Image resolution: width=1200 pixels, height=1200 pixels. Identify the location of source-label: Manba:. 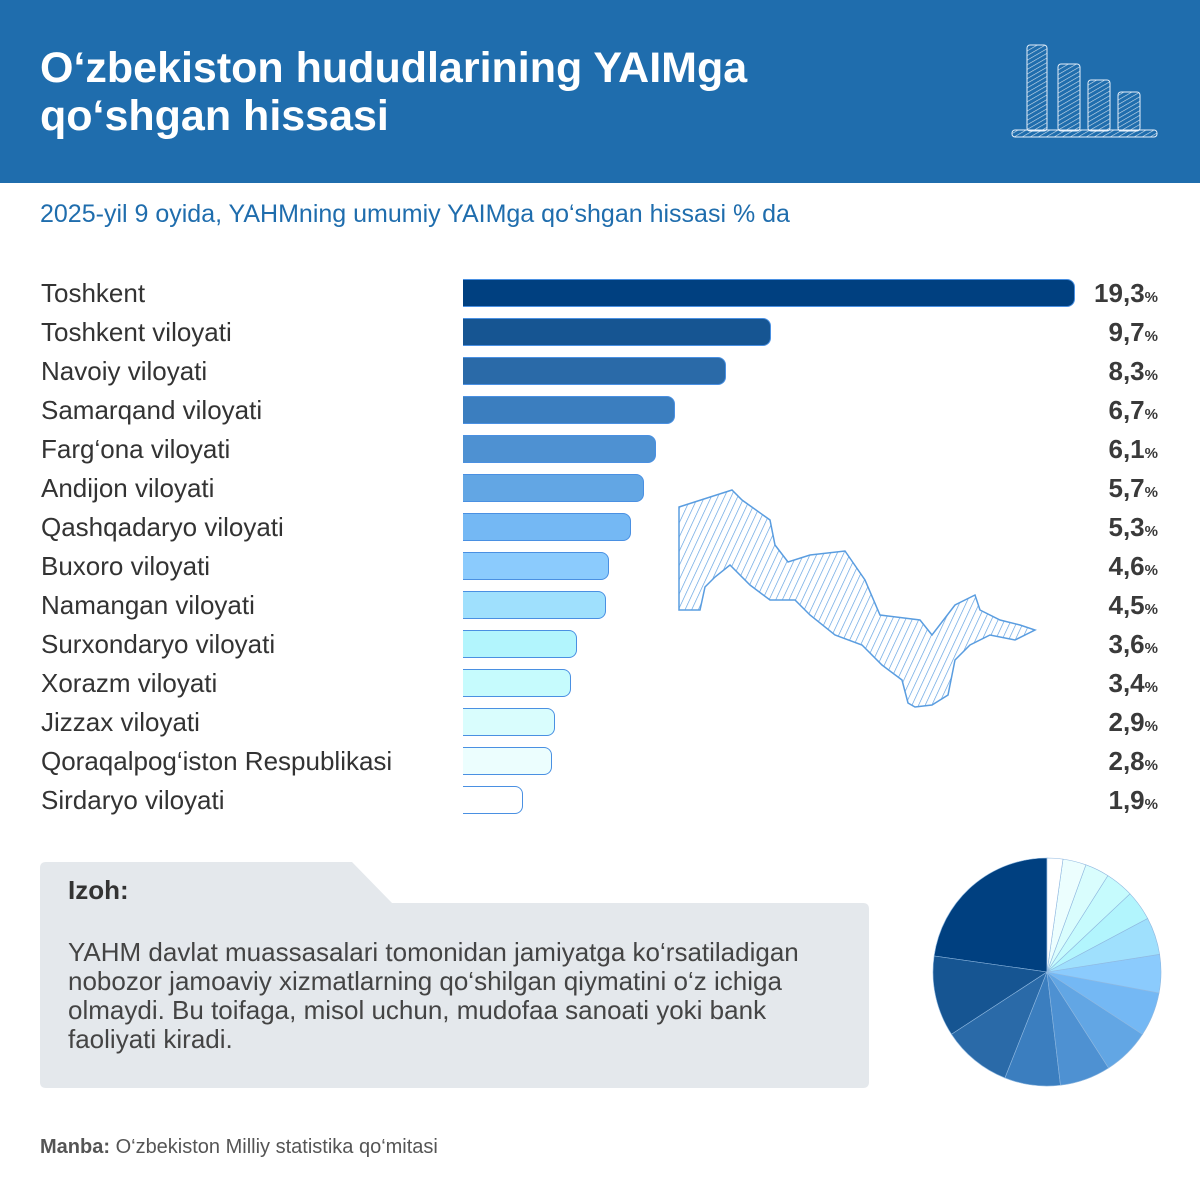
(75, 1147).